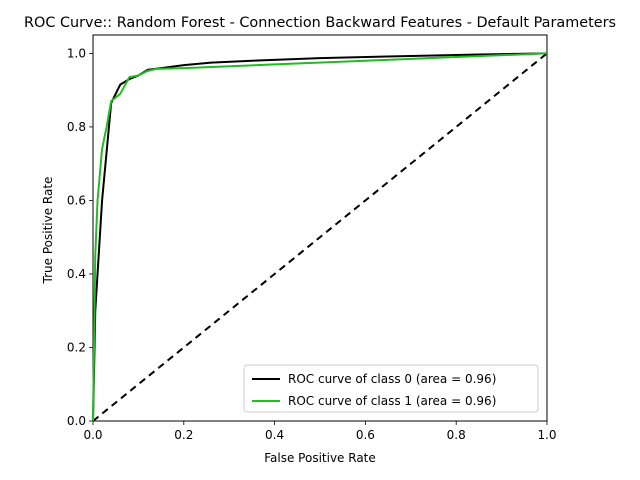  Describe the element at coordinates (76, 200) in the screenshot. I see `y-tick-label: 0.6` at that location.